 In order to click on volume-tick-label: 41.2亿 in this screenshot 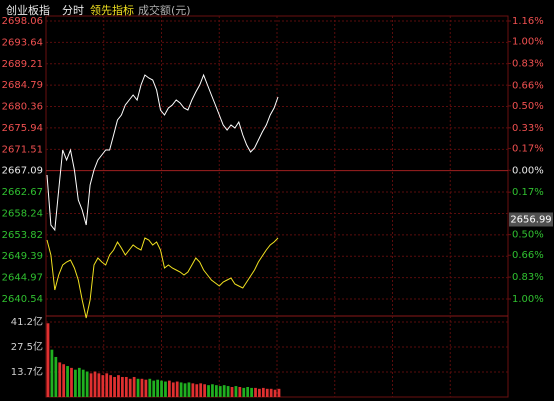, I will do `click(27, 321)`.